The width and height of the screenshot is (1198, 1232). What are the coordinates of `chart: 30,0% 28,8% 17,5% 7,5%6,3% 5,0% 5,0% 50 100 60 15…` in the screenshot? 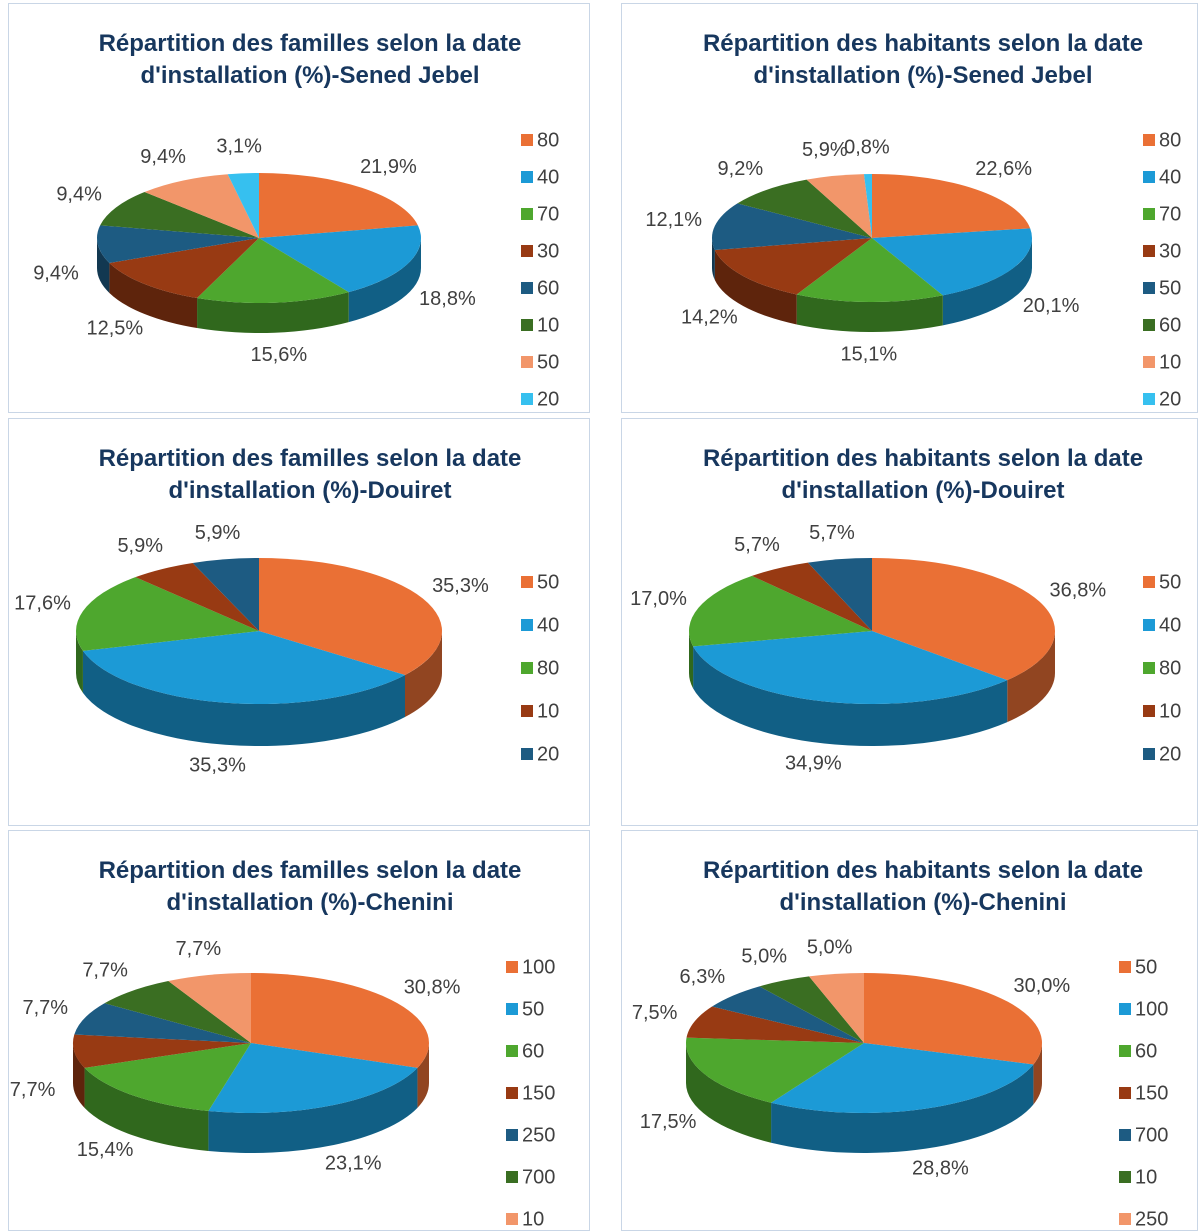 It's located at (900, 1083).